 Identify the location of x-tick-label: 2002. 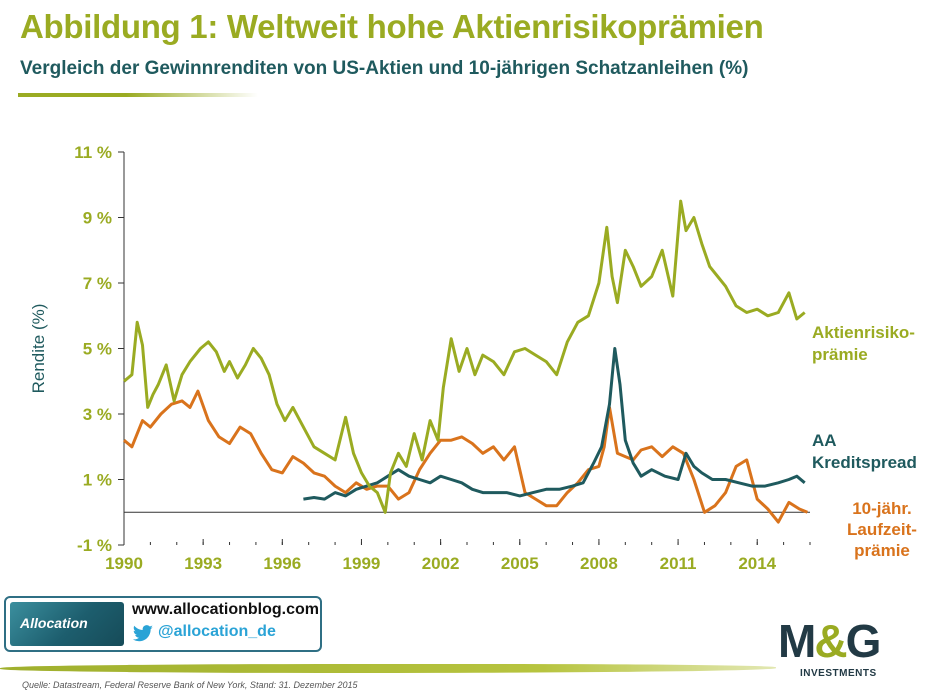
(441, 563).